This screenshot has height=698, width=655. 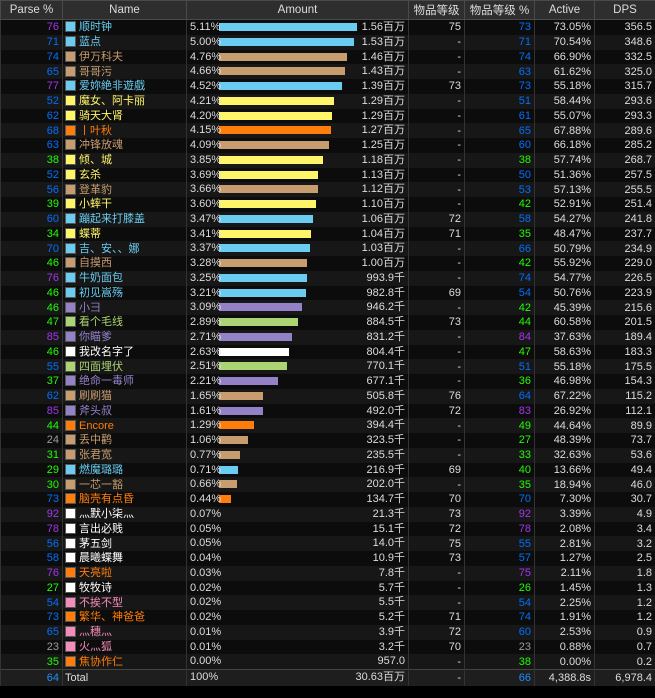 What do you see at coordinates (101, 292) in the screenshot?
I see `player-name: 初见嵩殇` at bounding box center [101, 292].